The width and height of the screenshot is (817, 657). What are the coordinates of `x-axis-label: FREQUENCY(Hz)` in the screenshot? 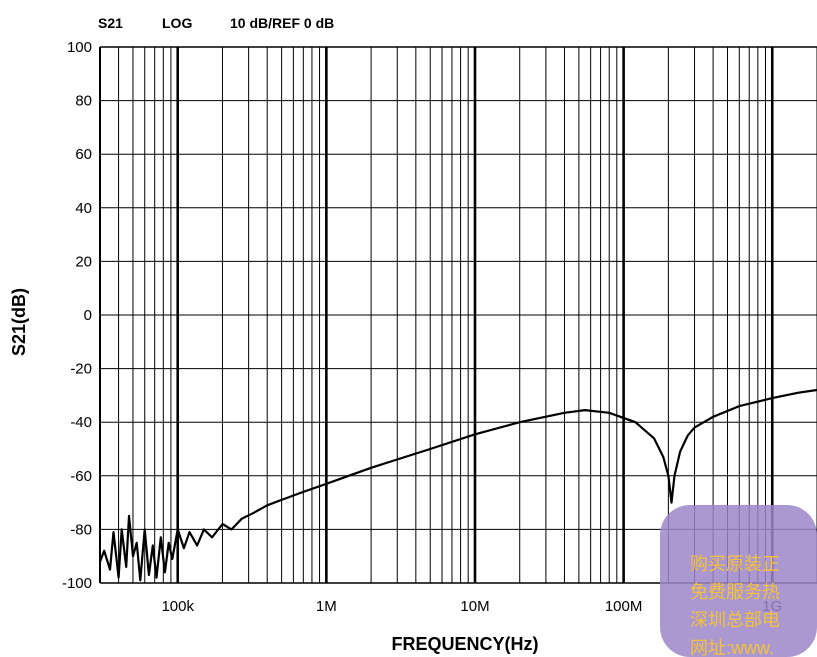 It's located at (465, 644).